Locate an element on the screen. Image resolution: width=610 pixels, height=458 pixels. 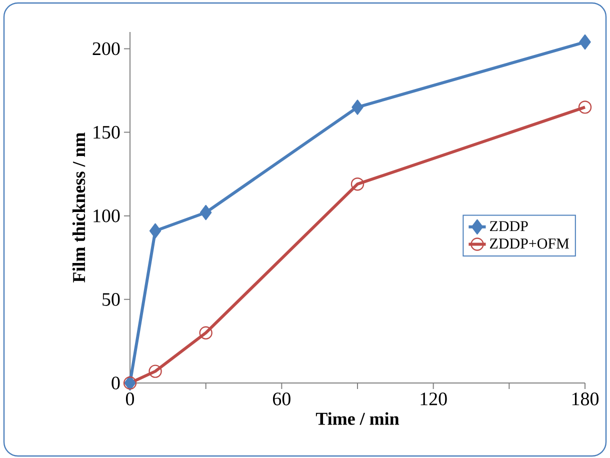
legend-label: ZDDP is located at coordinates (509, 226).